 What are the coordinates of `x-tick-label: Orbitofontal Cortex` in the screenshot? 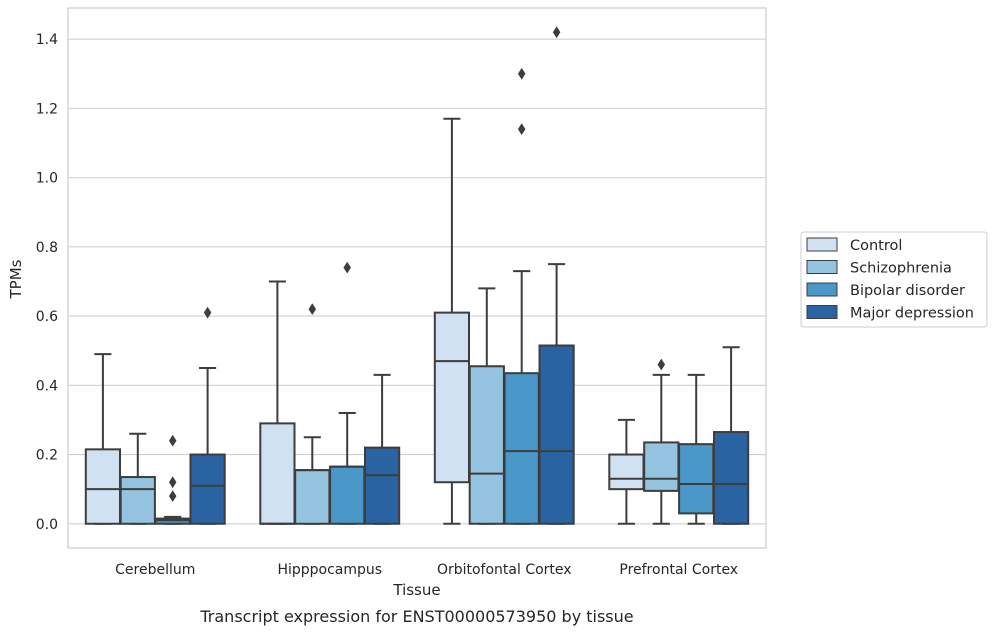 It's located at (504, 570).